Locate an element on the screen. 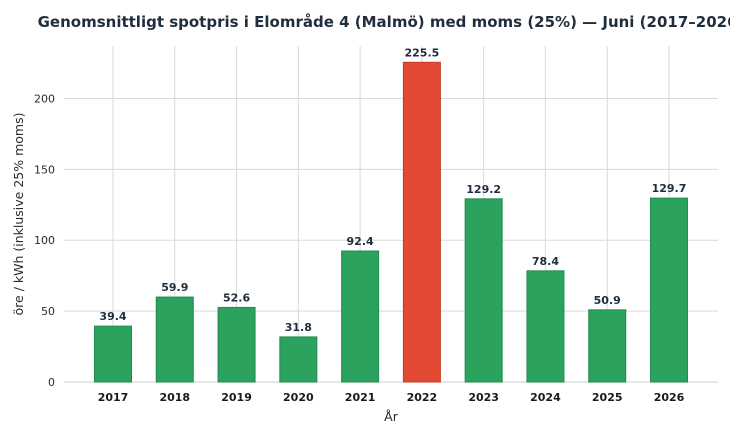 The width and height of the screenshot is (730, 438). y-ticks-layer: 0 50 100 150 200 is located at coordinates (44, 240).